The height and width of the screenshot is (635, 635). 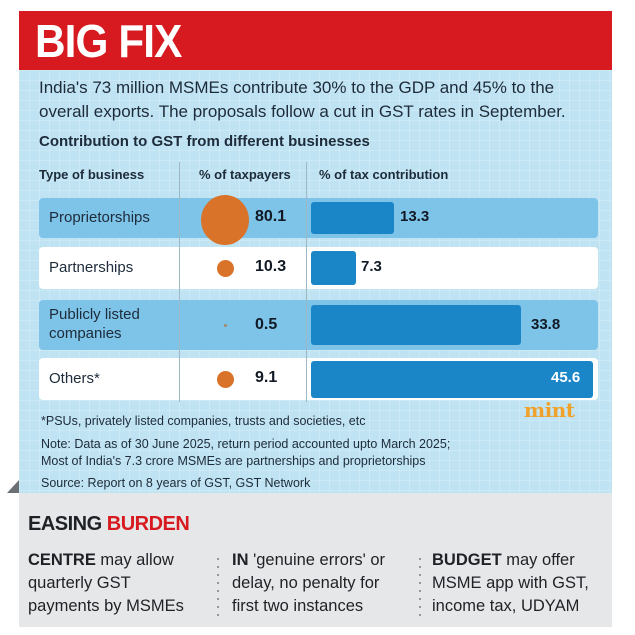 What do you see at coordinates (415, 216) in the screenshot?
I see `tax-value: 13.3` at bounding box center [415, 216].